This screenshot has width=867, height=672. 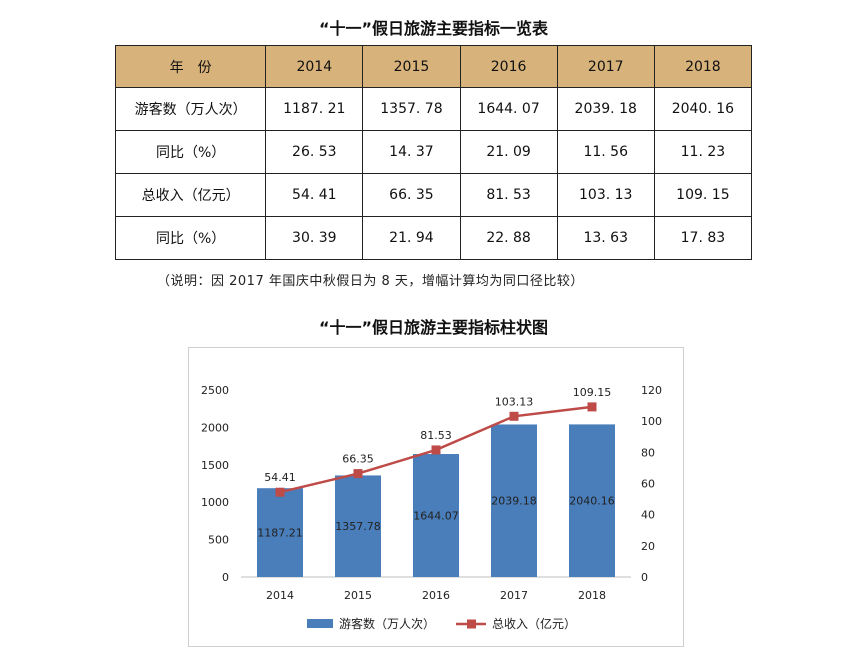 What do you see at coordinates (534, 623) in the screenshot?
I see `legend-label-line: 总收入（亿元）` at bounding box center [534, 623].